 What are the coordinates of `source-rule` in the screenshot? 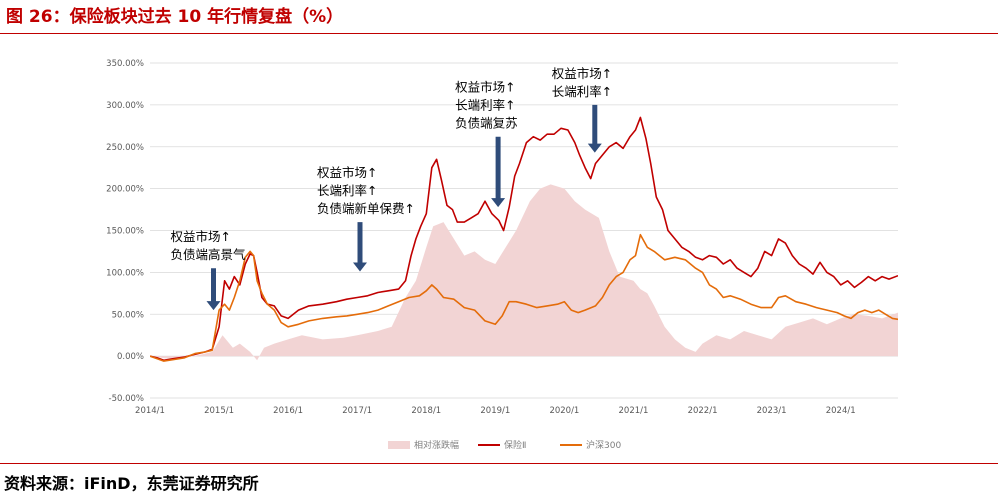 It's located at (499, 463).